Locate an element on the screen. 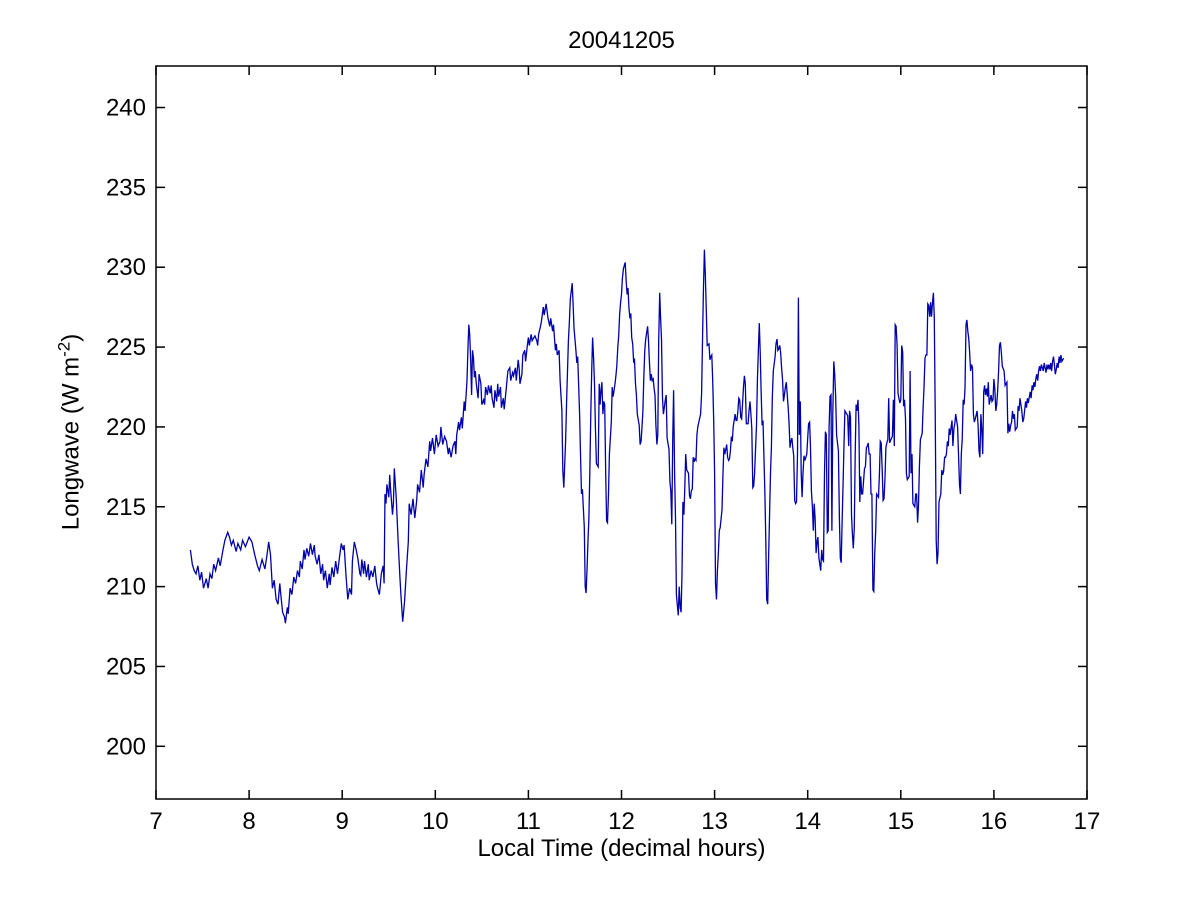  x-tick-label: 13 is located at coordinates (714, 821).